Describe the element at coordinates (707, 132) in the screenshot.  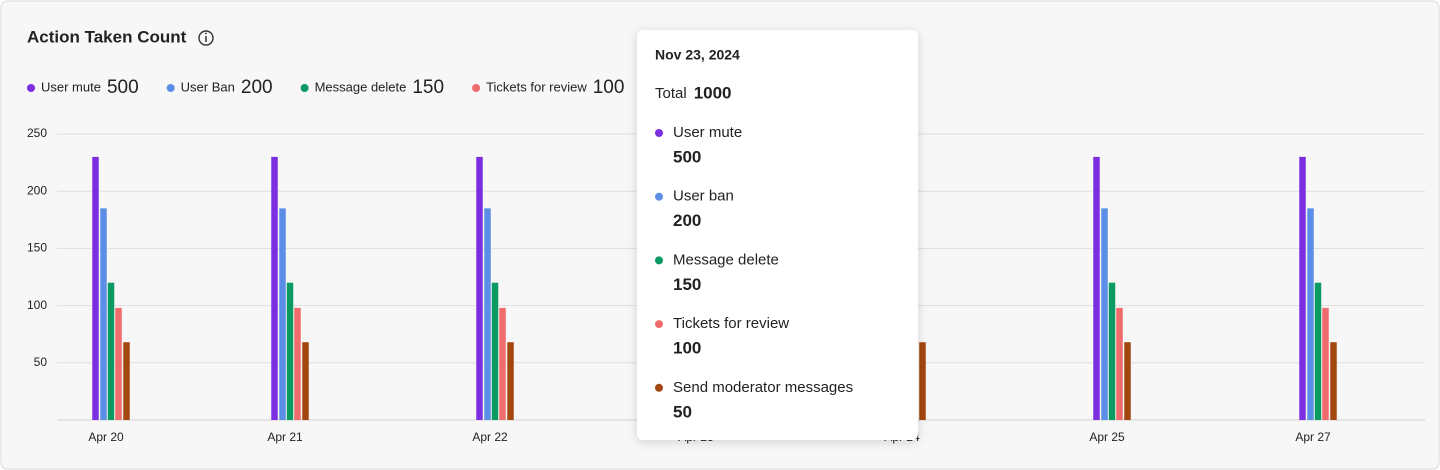
I see `tooltip-item-label: User mute` at that location.